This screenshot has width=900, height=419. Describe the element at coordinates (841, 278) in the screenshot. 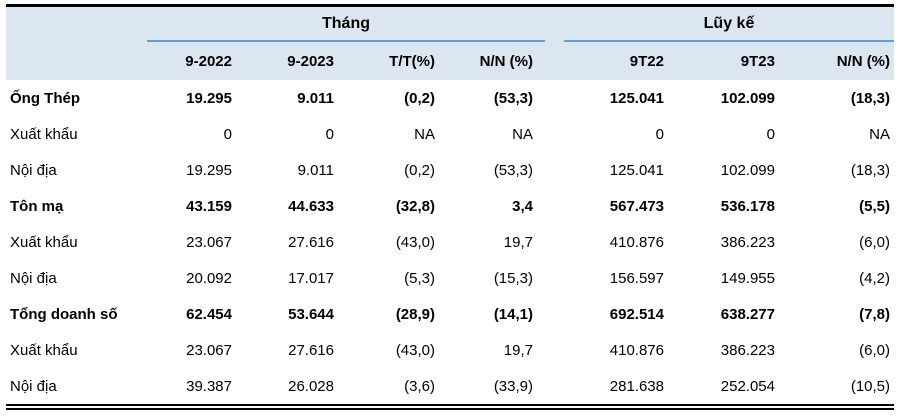

I see `value-cell: (4,2)` at that location.